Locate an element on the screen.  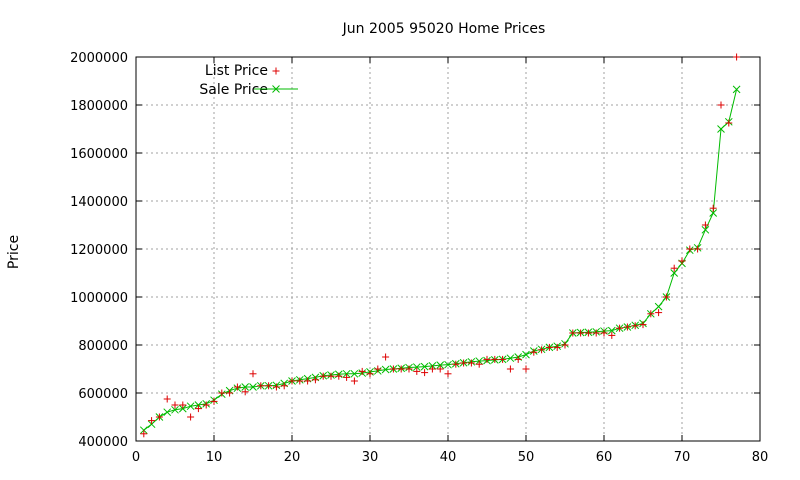
x-tick-label: 10 is located at coordinates (214, 457).